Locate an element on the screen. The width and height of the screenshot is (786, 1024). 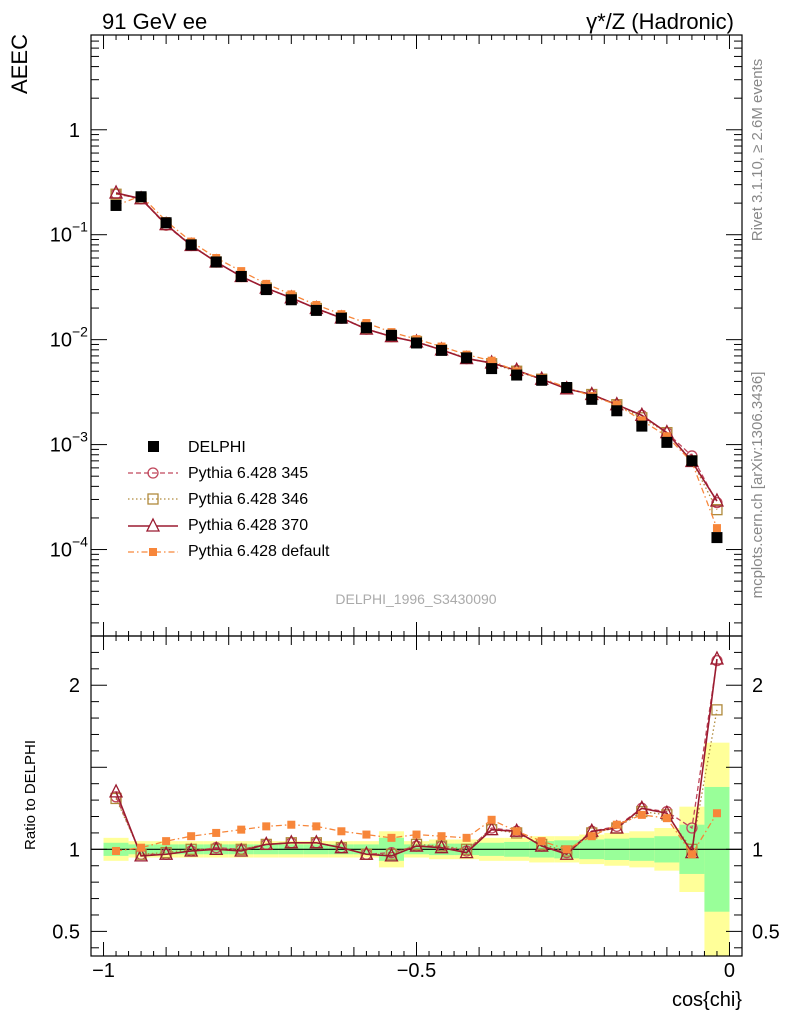
point-p370 is located at coordinates (717, 499).